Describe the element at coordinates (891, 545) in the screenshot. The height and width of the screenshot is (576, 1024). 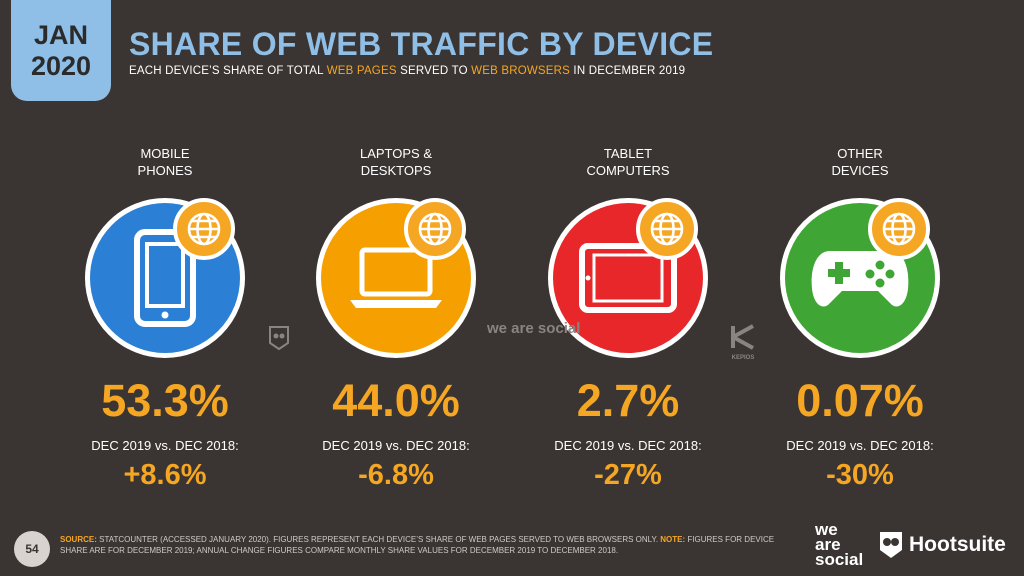
I see `owl-icon` at that location.